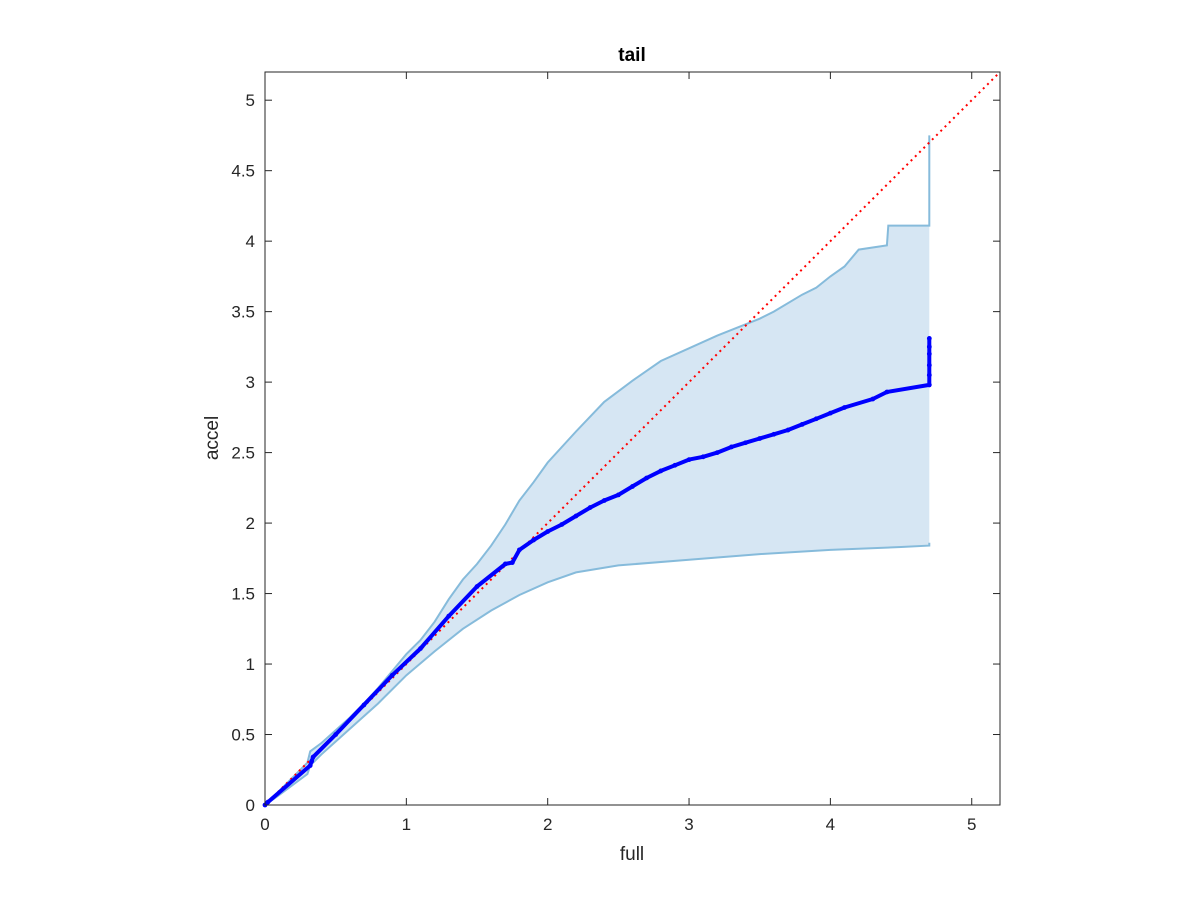 The width and height of the screenshot is (1200, 900). What do you see at coordinates (243, 171) in the screenshot?
I see `y-tick-label: 4.5` at bounding box center [243, 171].